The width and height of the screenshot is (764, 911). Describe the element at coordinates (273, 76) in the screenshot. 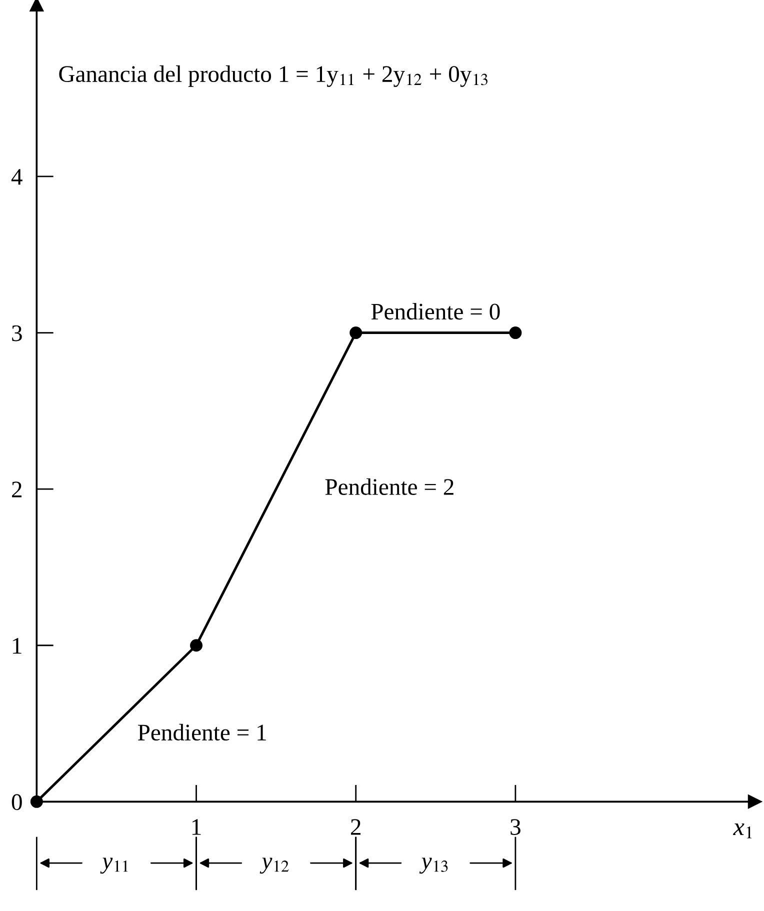

I see `text: Ganancia del producto 1 = 1y$_{11}$ + 2y$_{12}$ + 0y$_{13}$` at that location.